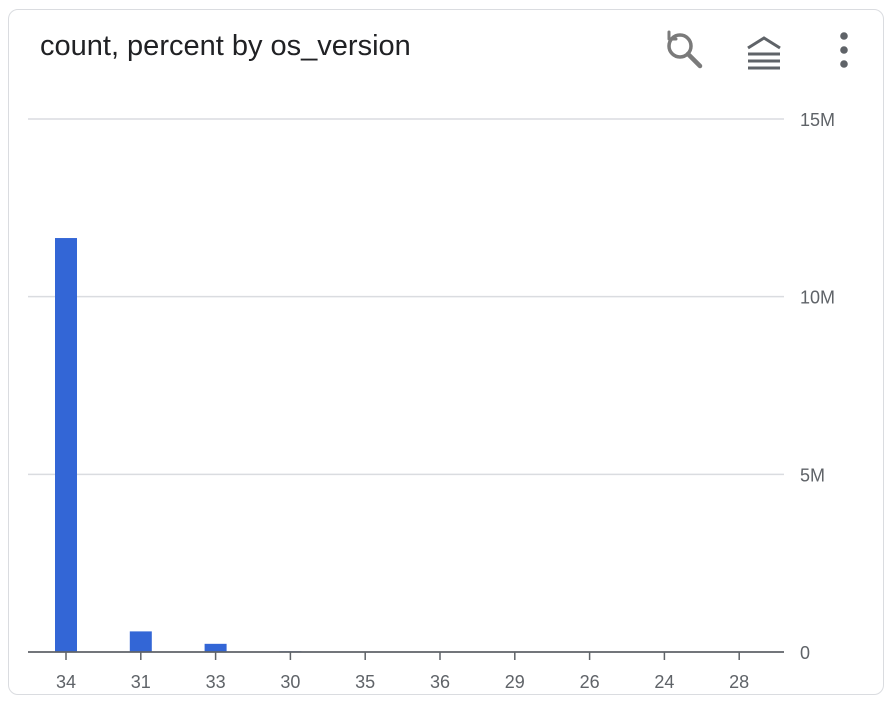  I want to click on zoom-reset-icon, so click(685, 49).